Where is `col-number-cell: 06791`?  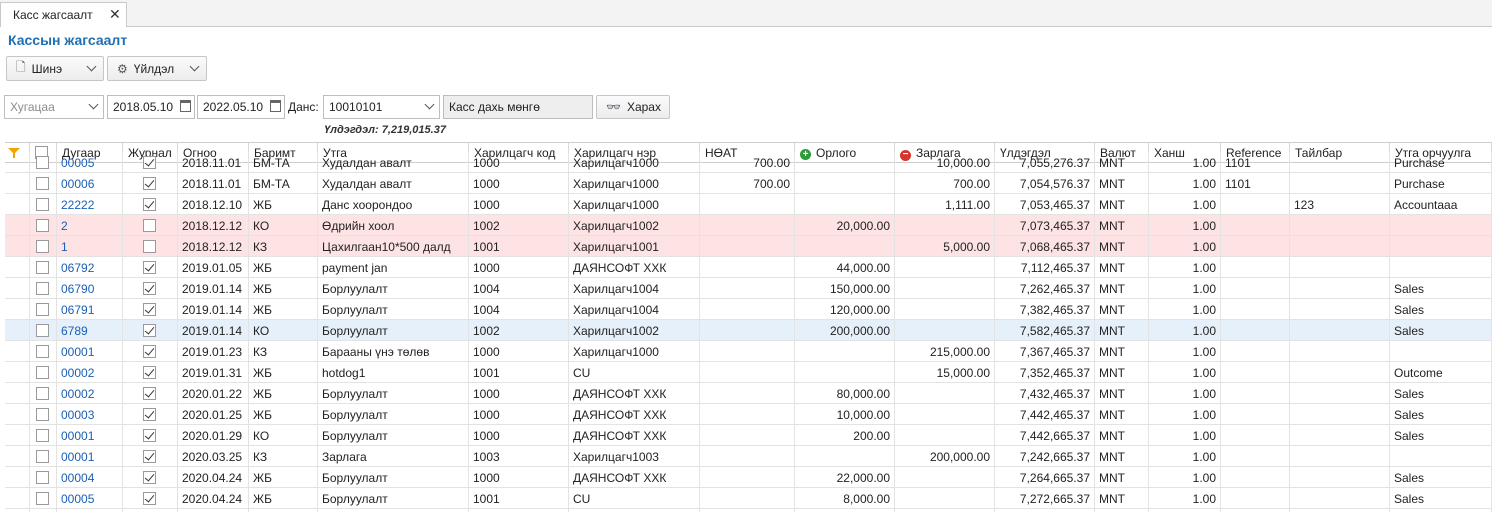
col-number-cell: 06791 is located at coordinates (90, 309).